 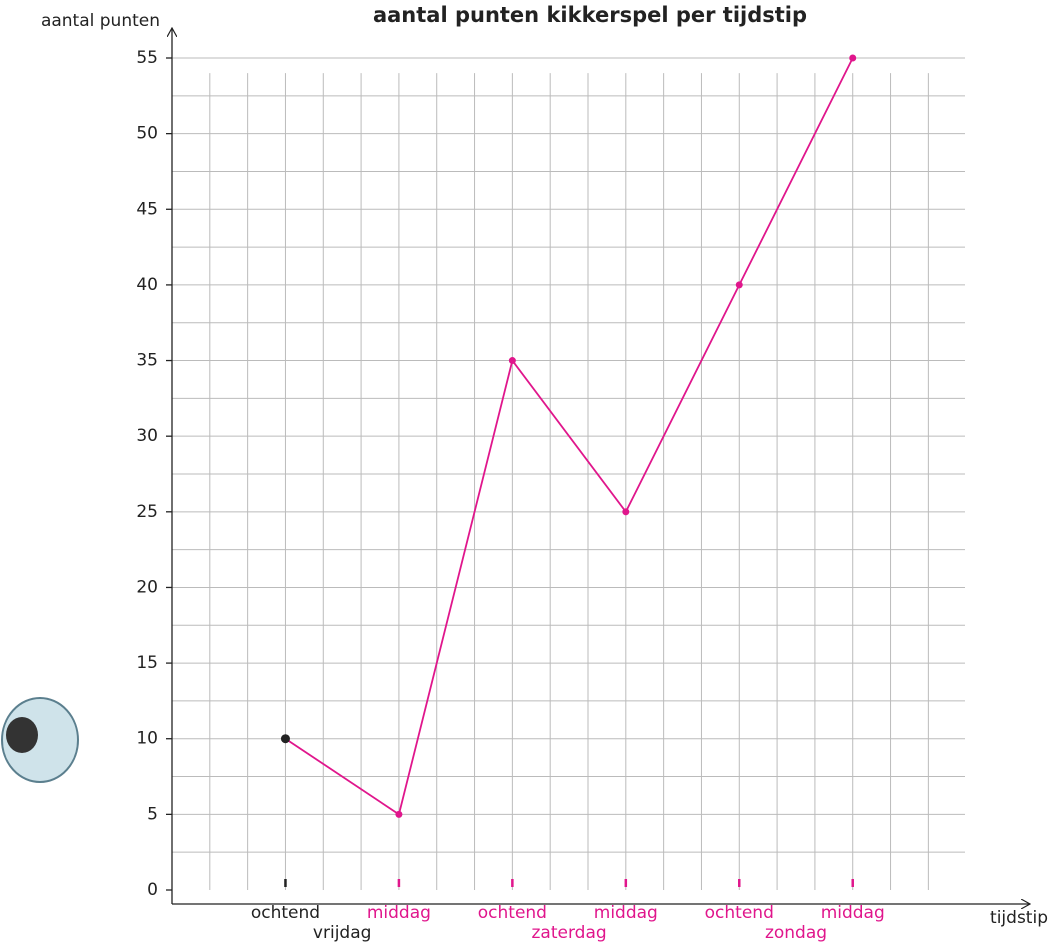 What do you see at coordinates (147, 436) in the screenshot?
I see `y-tick-label: 30` at bounding box center [147, 436].